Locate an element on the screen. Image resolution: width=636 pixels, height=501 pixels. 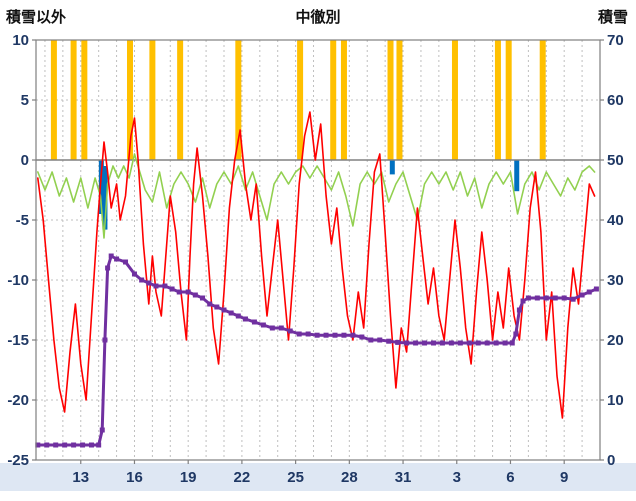
left-tick-label: 0 is located at coordinates (25, 160).